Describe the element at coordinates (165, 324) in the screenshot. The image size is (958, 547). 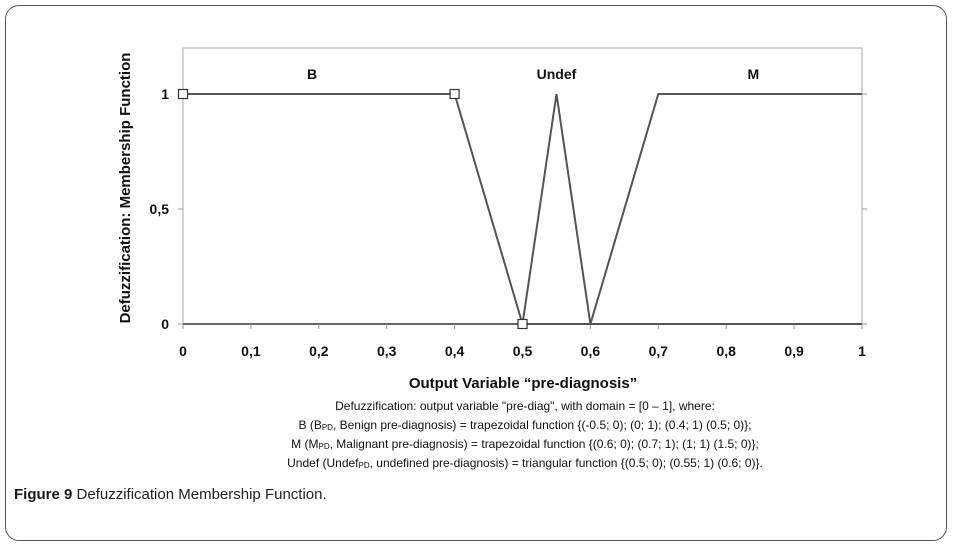
I see `y-tick-label: 0` at that location.